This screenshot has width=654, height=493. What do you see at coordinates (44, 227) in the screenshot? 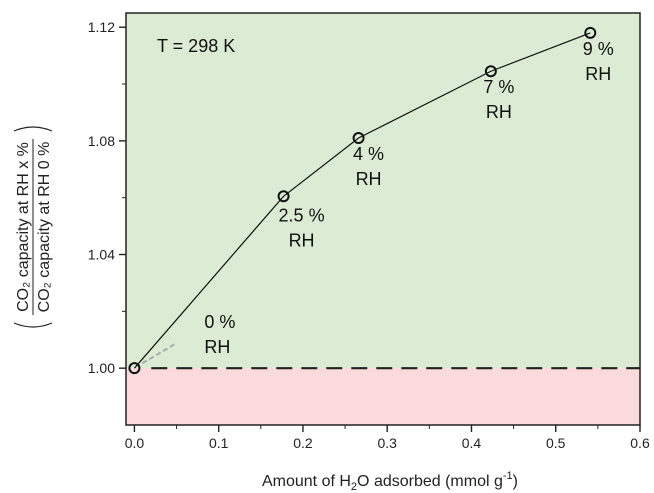
I see `y-axis-title-denominator: CO₂ capacity at RH 0 %` at bounding box center [44, 227].